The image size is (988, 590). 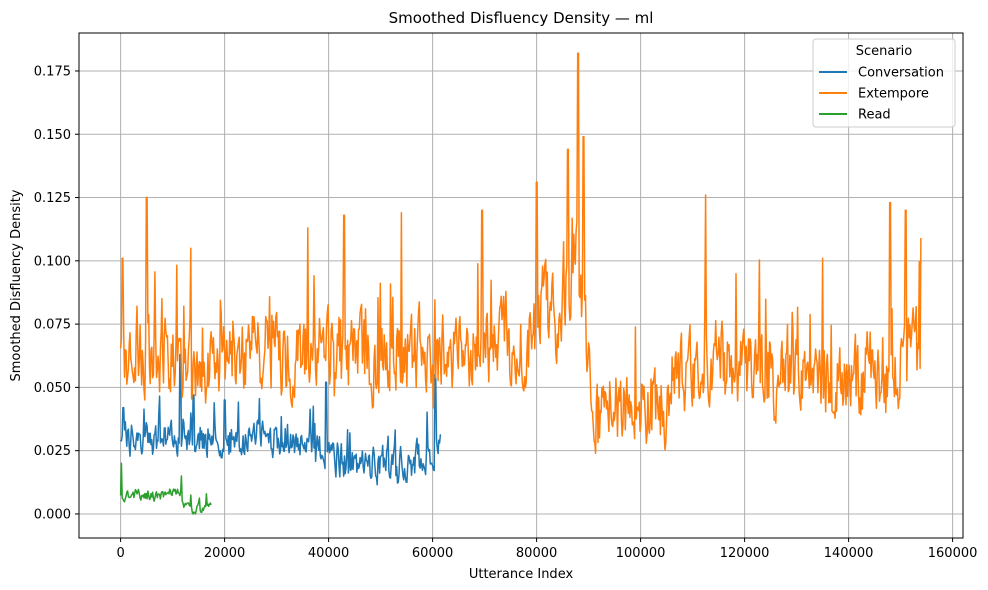 What do you see at coordinates (52, 198) in the screenshot?
I see `y-tick-label: 0.125` at bounding box center [52, 198].